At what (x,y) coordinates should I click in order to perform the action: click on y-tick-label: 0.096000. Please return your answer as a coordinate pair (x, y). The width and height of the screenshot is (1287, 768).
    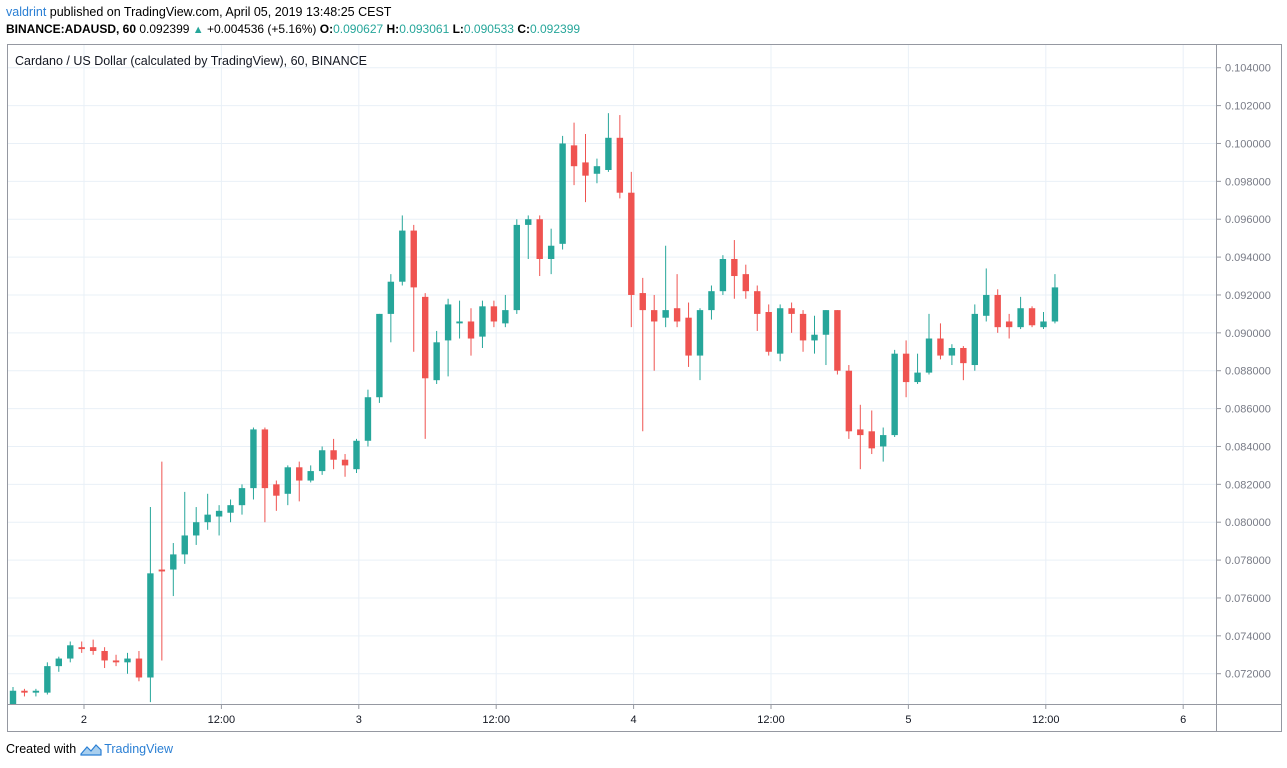
    Looking at the image, I should click on (1248, 220).